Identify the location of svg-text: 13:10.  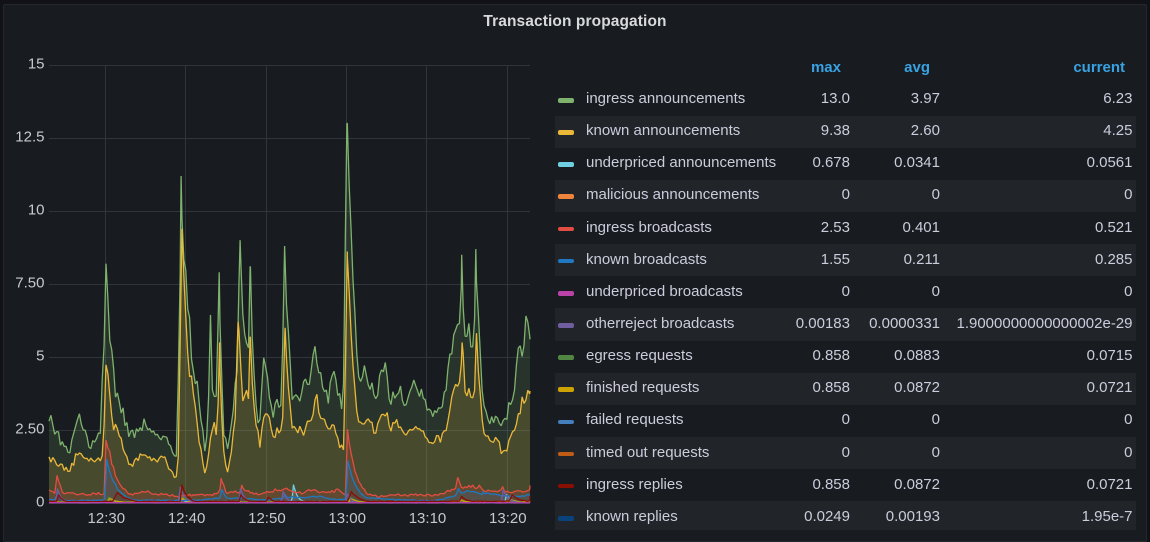
(428, 518).